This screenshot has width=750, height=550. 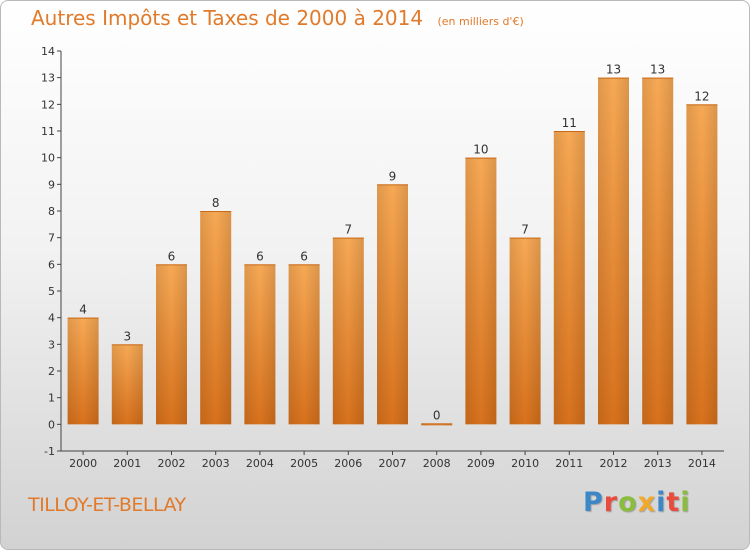 I want to click on y-tick-label: 1, so click(x=51, y=398).